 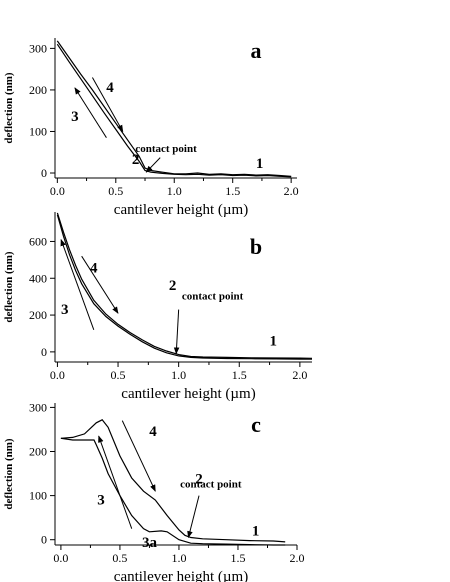 I want to click on annotation-label: 3a, so click(x=150, y=543).